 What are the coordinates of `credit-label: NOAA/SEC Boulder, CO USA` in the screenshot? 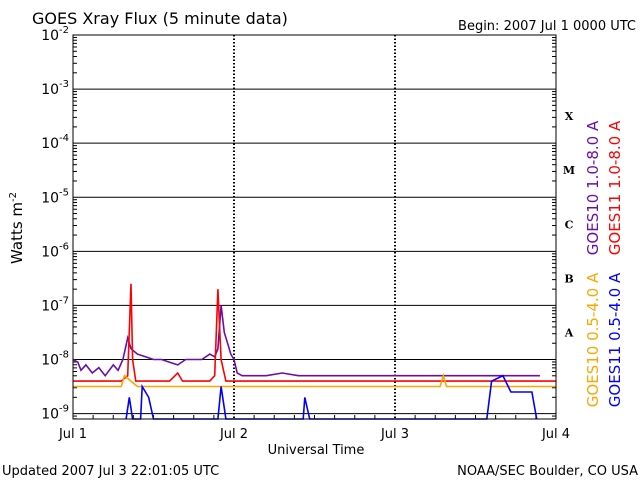 It's located at (547, 471).